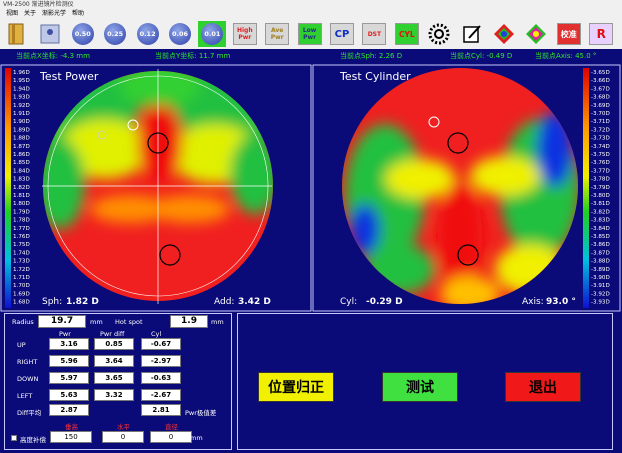  What do you see at coordinates (29, 413) in the screenshot?
I see `field-label: Diff平均` at bounding box center [29, 413].